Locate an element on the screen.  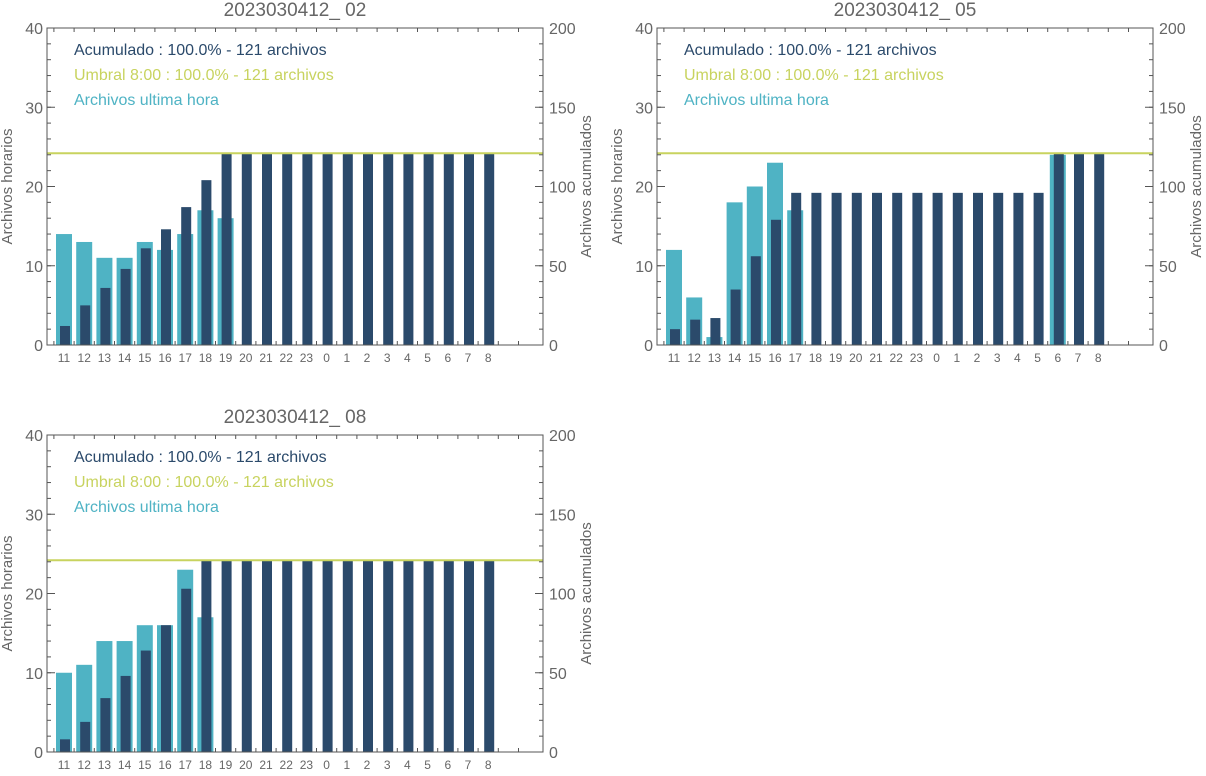
x-tick-label: 12 is located at coordinates (695, 358).